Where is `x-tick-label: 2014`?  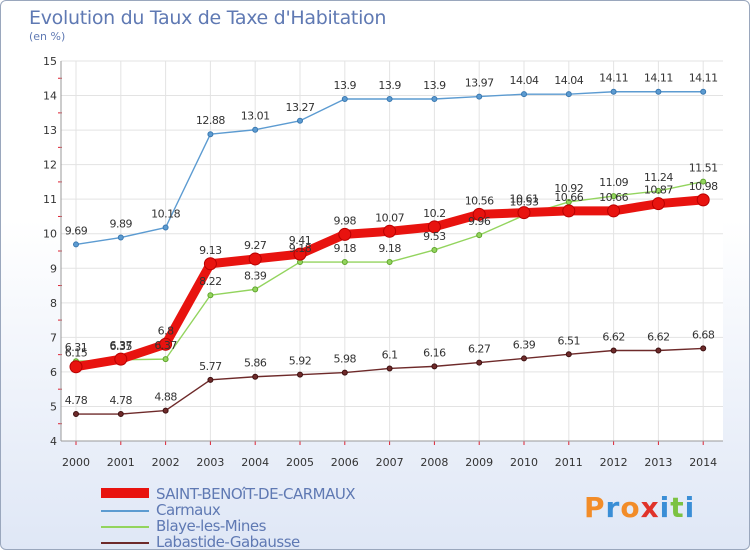 x-tick-label: 2014 is located at coordinates (703, 462).